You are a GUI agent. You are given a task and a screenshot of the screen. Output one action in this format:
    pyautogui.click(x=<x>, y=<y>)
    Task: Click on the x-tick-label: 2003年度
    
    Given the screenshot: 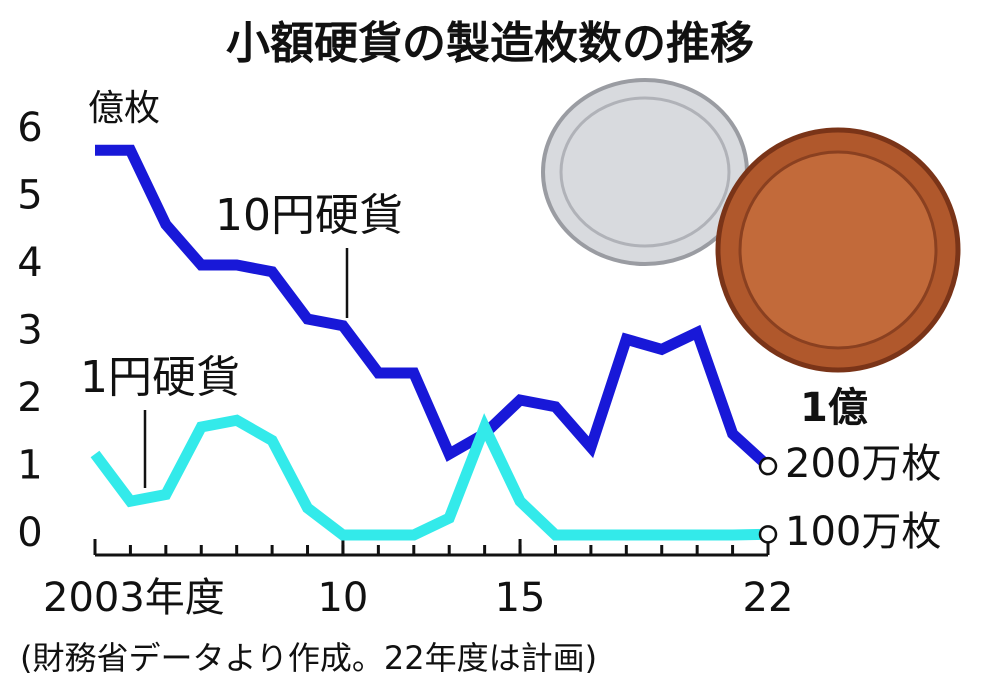 What is the action you would take?
    pyautogui.click(x=134, y=598)
    